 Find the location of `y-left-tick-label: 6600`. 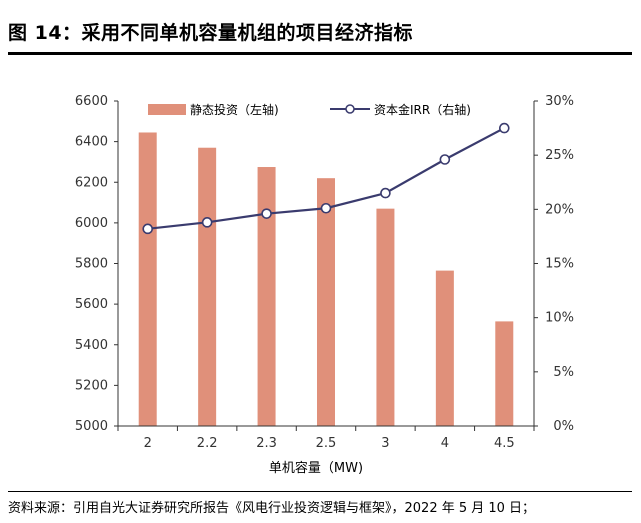

y-left-tick-label: 6600 is located at coordinates (91, 101).